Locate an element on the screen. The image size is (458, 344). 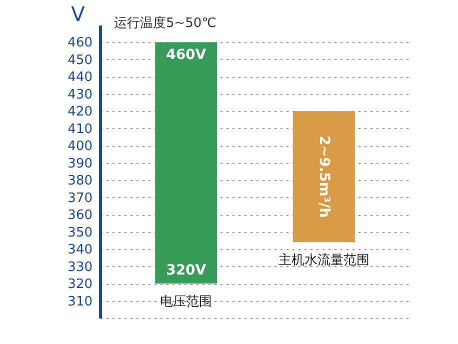
y-tick-label: 340 is located at coordinates (80, 250).